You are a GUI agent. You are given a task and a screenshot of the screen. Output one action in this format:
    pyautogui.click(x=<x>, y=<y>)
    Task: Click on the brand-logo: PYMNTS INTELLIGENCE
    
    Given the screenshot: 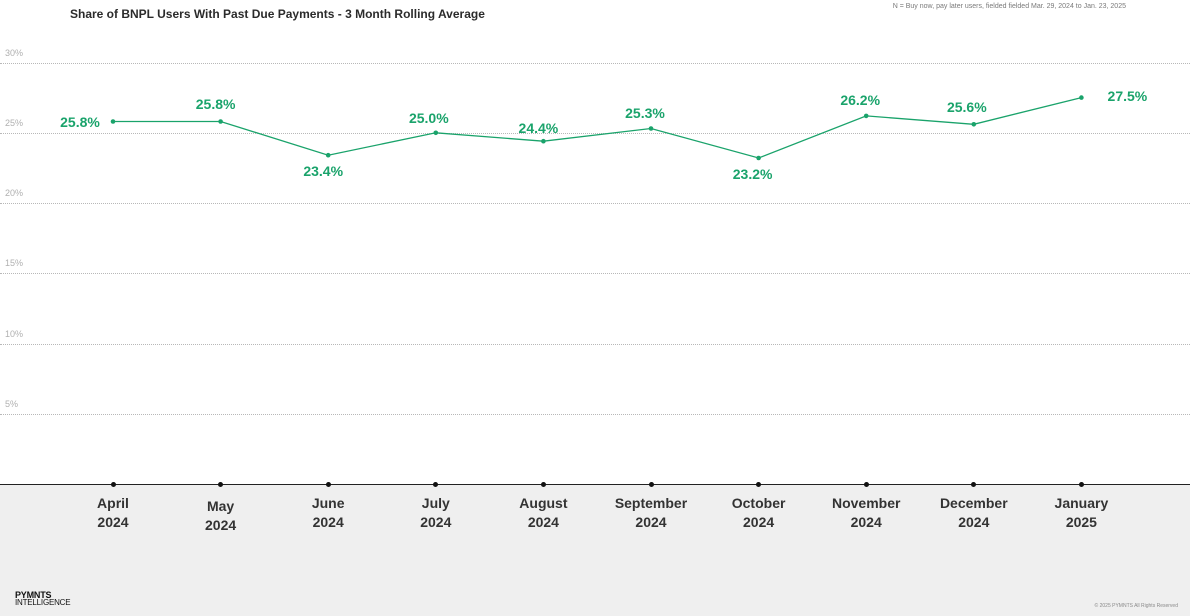 What is the action you would take?
    pyautogui.click(x=43, y=598)
    